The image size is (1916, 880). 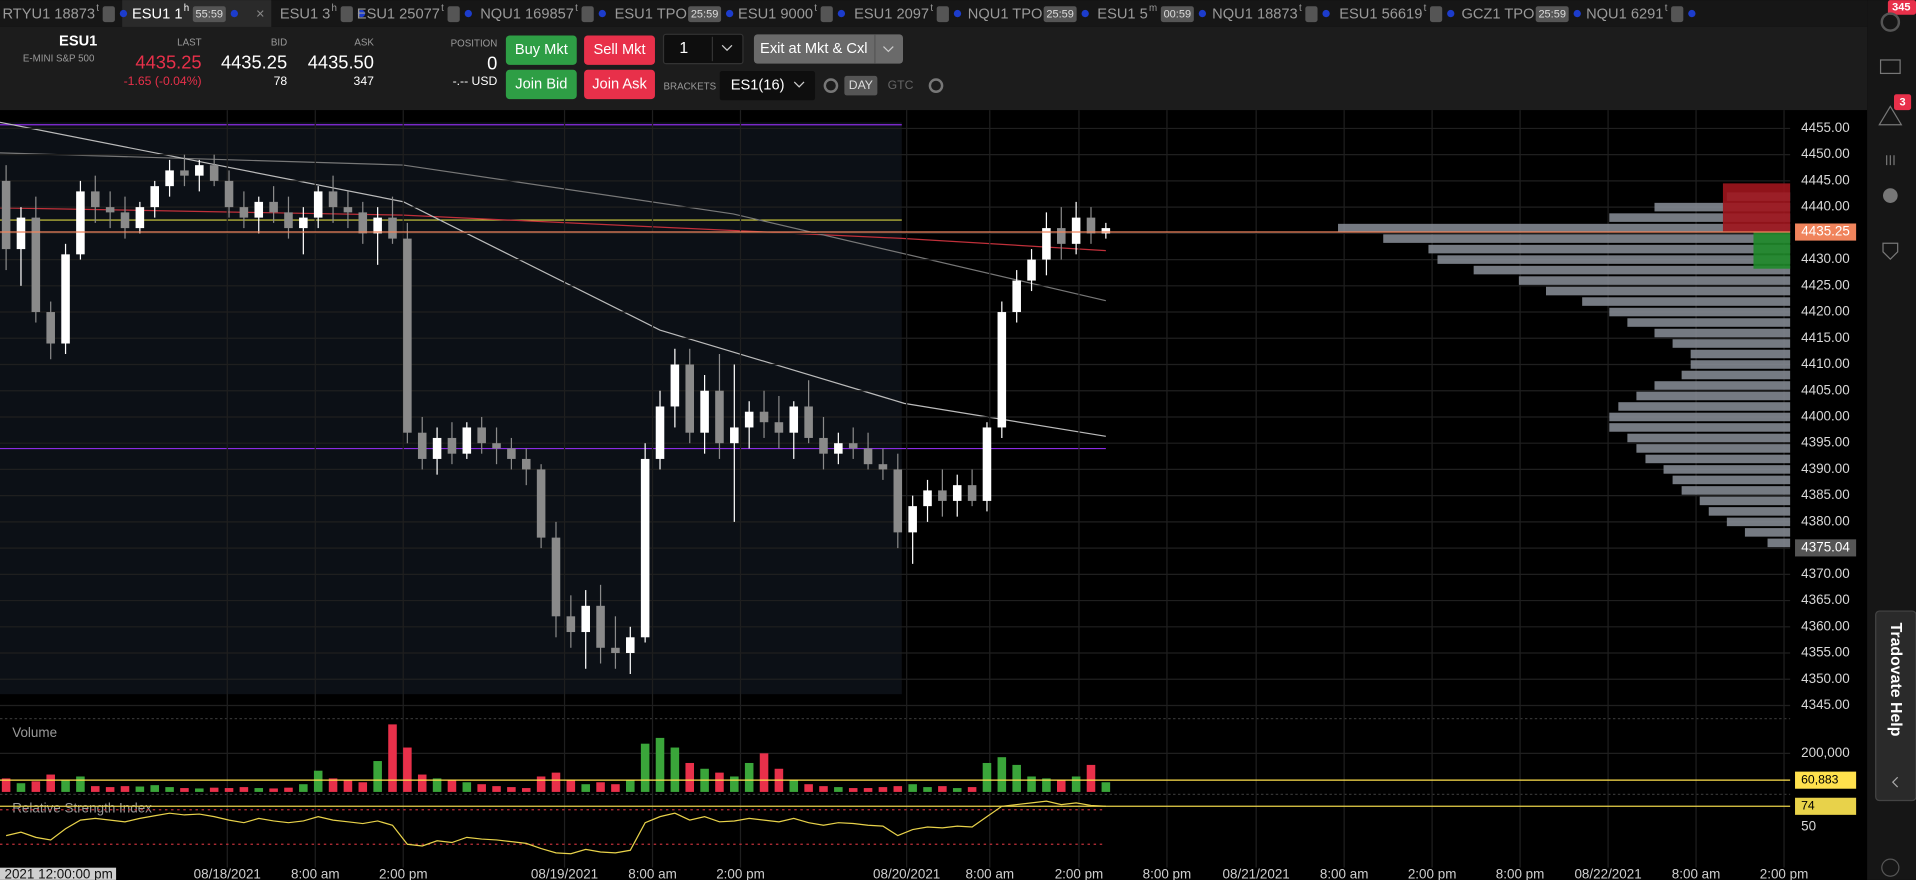 What do you see at coordinates (186, 8) in the screenshot?
I see `tab-sup: h` at bounding box center [186, 8].